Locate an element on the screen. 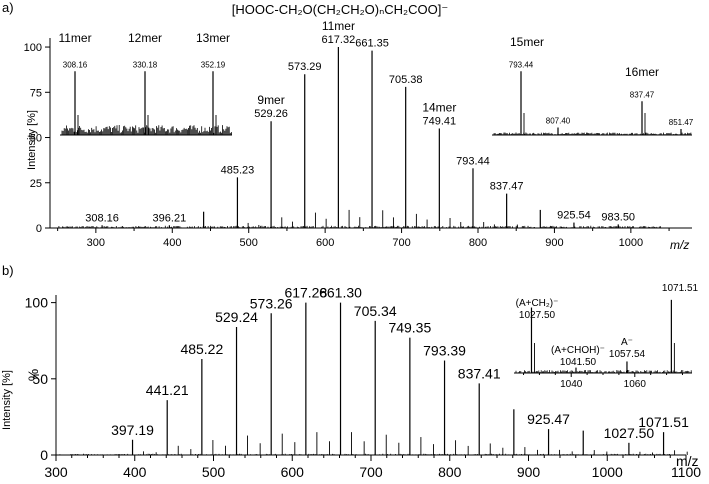 The height and width of the screenshot is (484, 709). panel-a-peak-label: 396.21 is located at coordinates (170, 218).